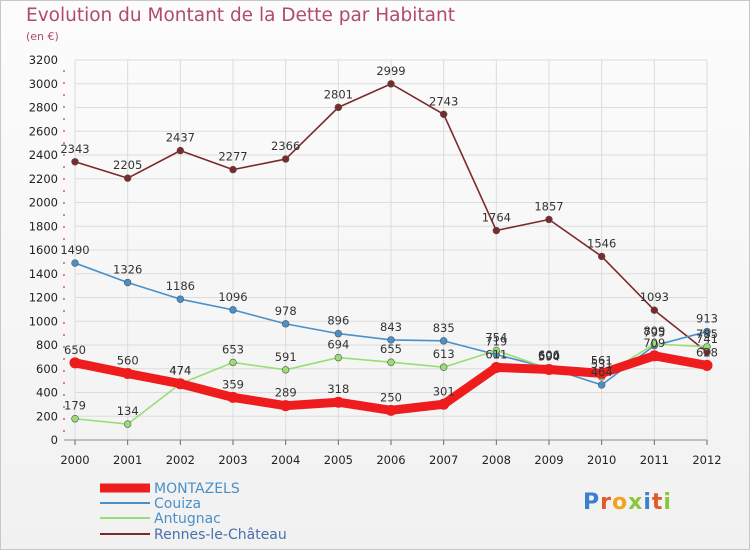 The height and width of the screenshot is (550, 750). What do you see at coordinates (47, 345) in the screenshot?
I see `y-tick-label: 800` at bounding box center [47, 345].